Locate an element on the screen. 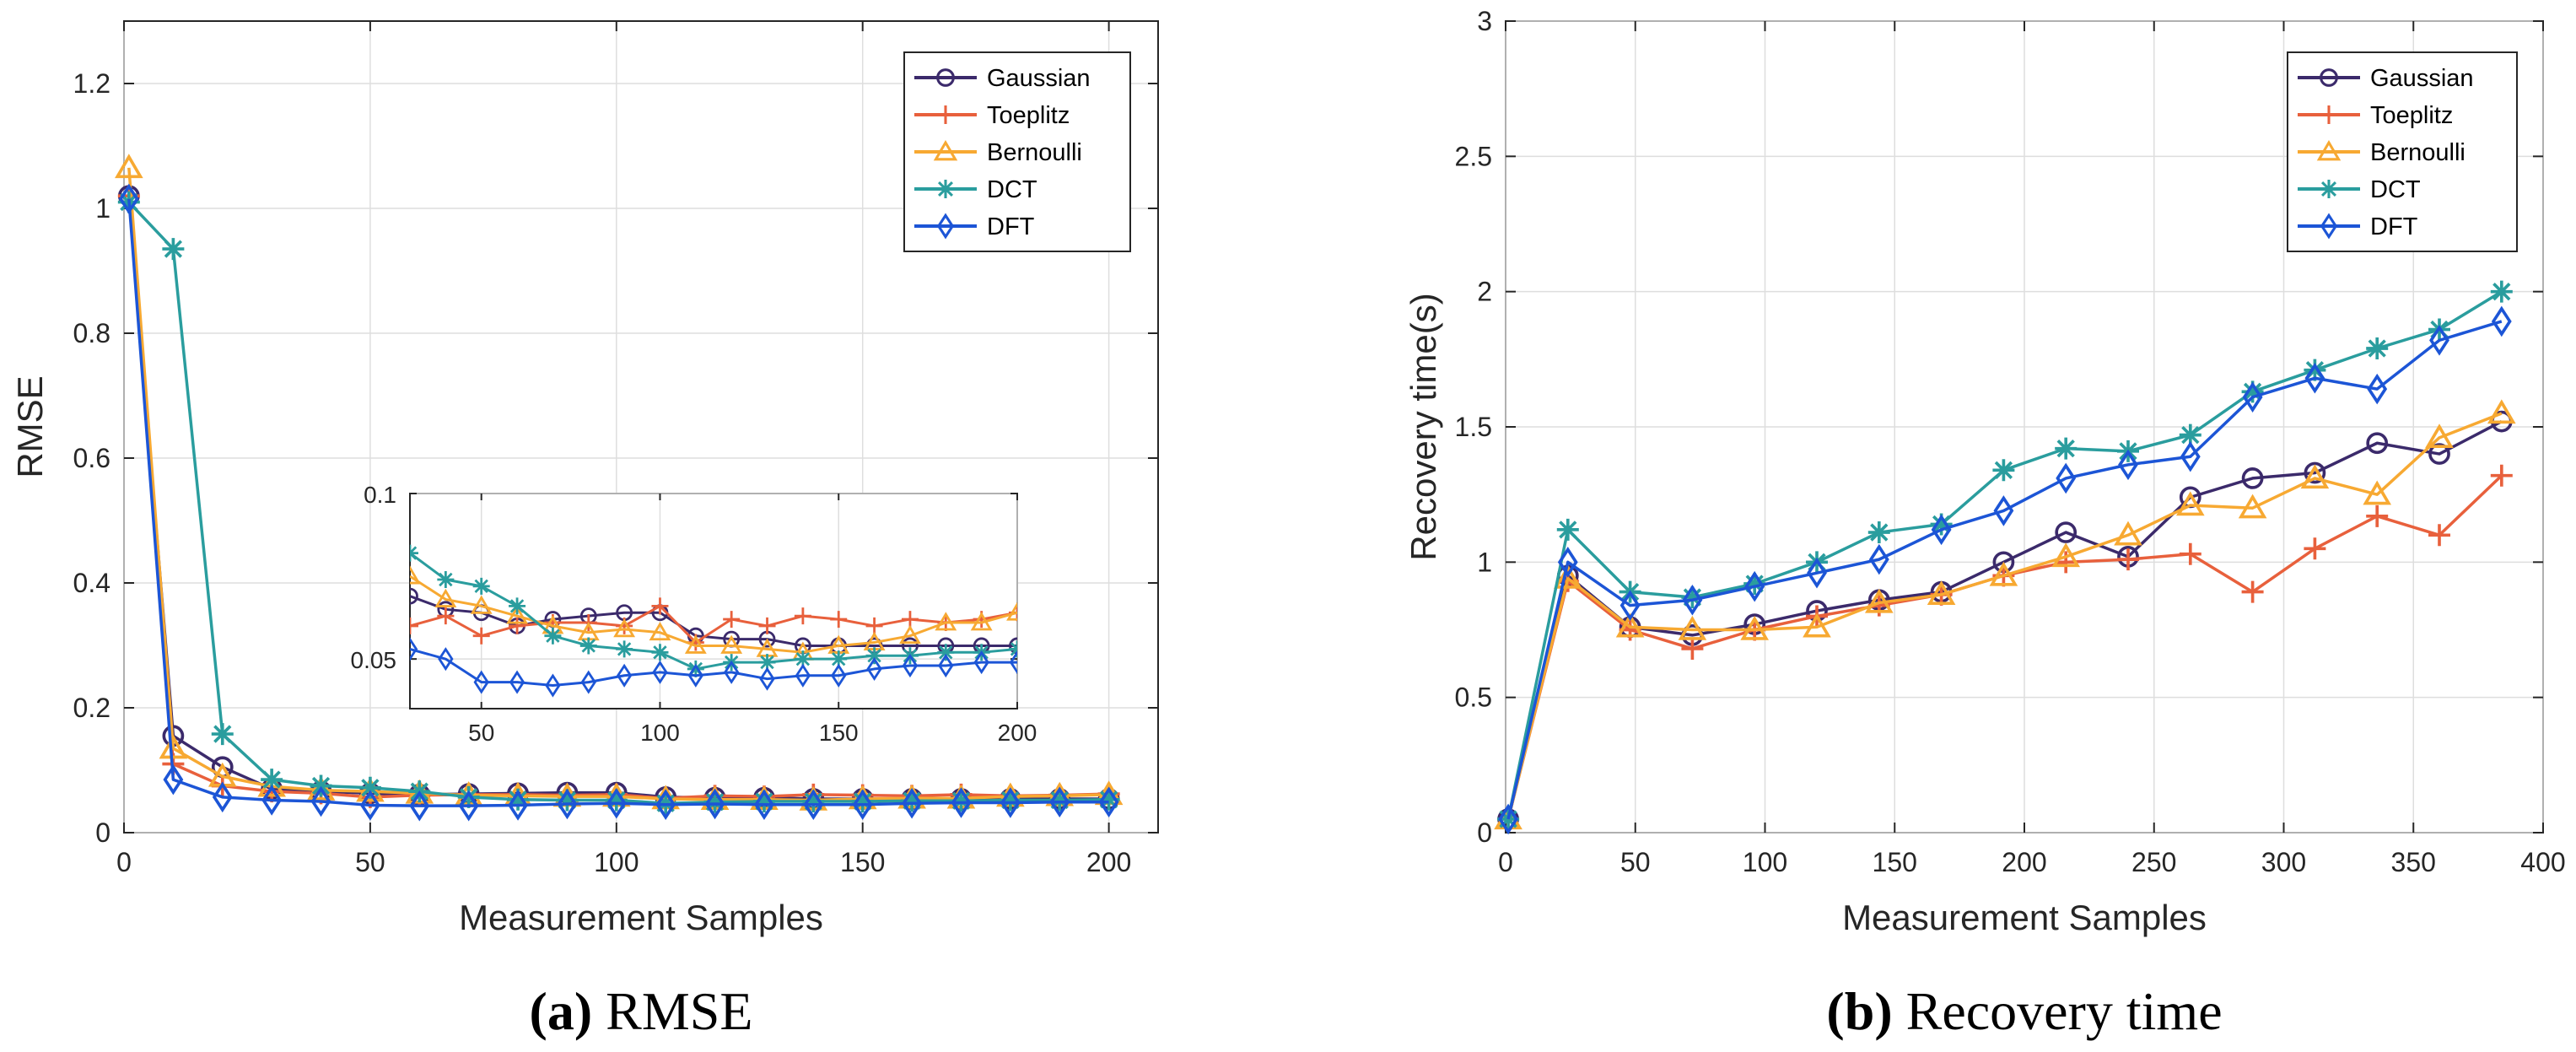 This screenshot has width=2576, height=1052. panel-b-y-tick-label: 2.5 is located at coordinates (1473, 156).